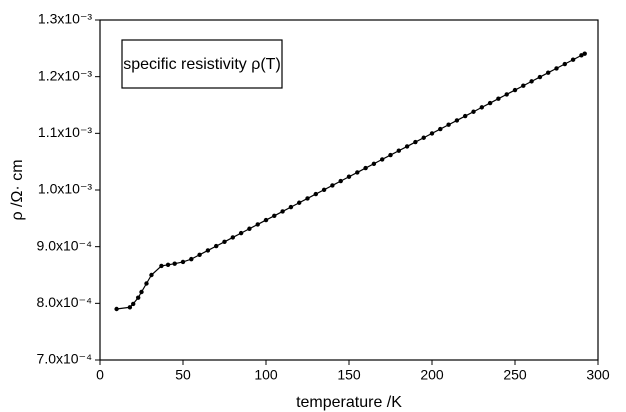 This screenshot has height=412, width=626. I want to click on x-tick-label: 200, so click(432, 375).